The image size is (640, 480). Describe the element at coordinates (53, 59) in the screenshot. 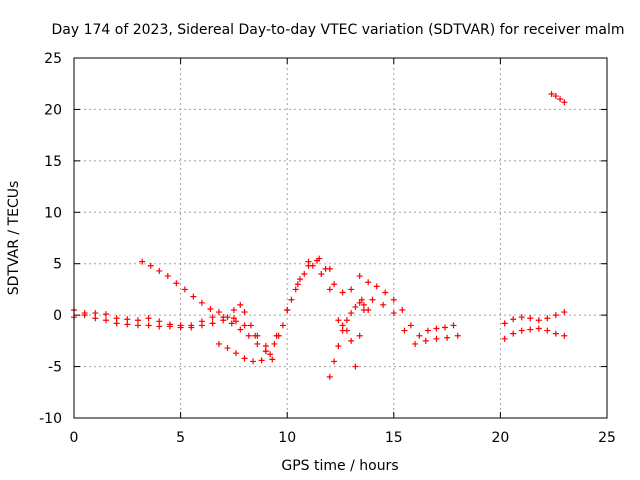

I see `y-tick-label: 25` at that location.